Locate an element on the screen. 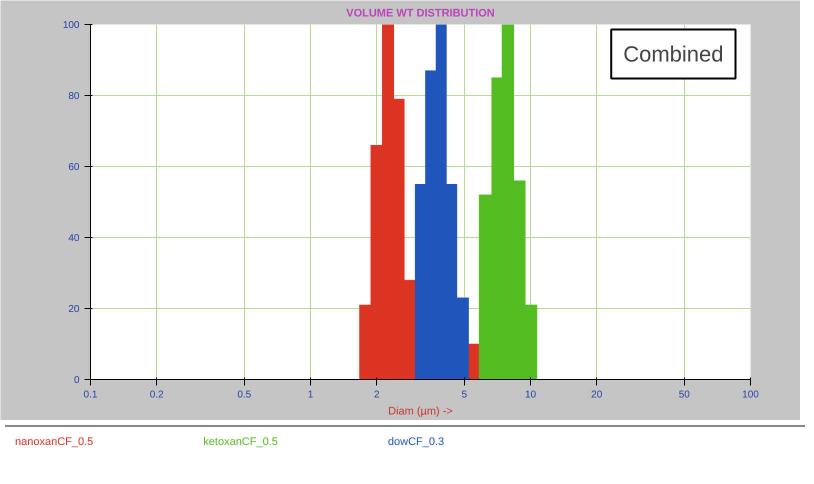  x-tick-label: 2 is located at coordinates (377, 395).